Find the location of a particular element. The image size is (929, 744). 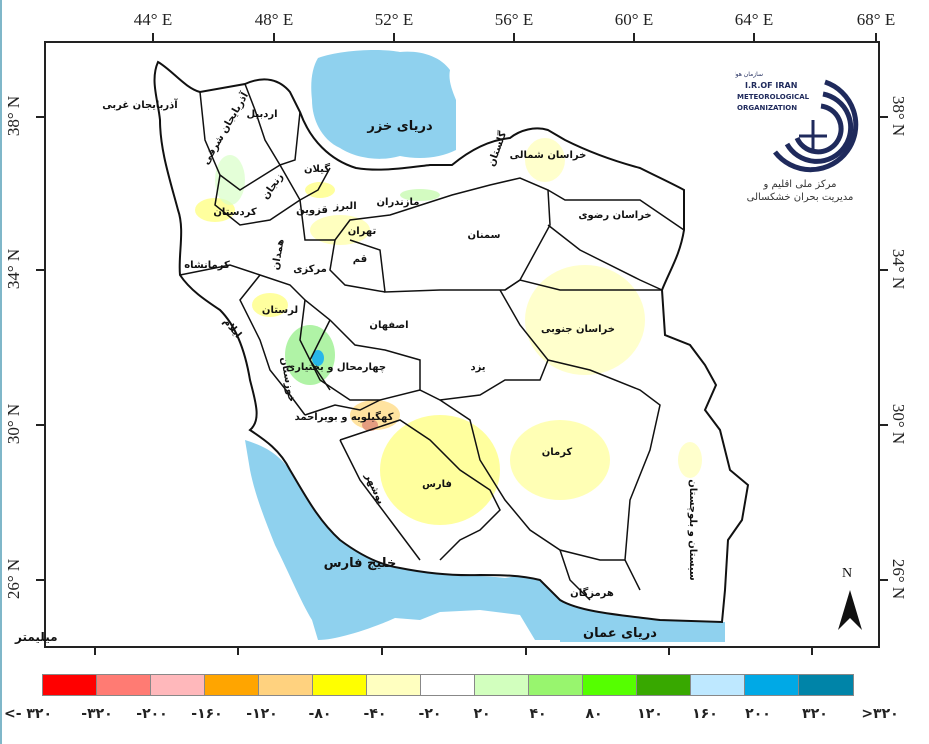

province-label: تهران is located at coordinates (362, 231).